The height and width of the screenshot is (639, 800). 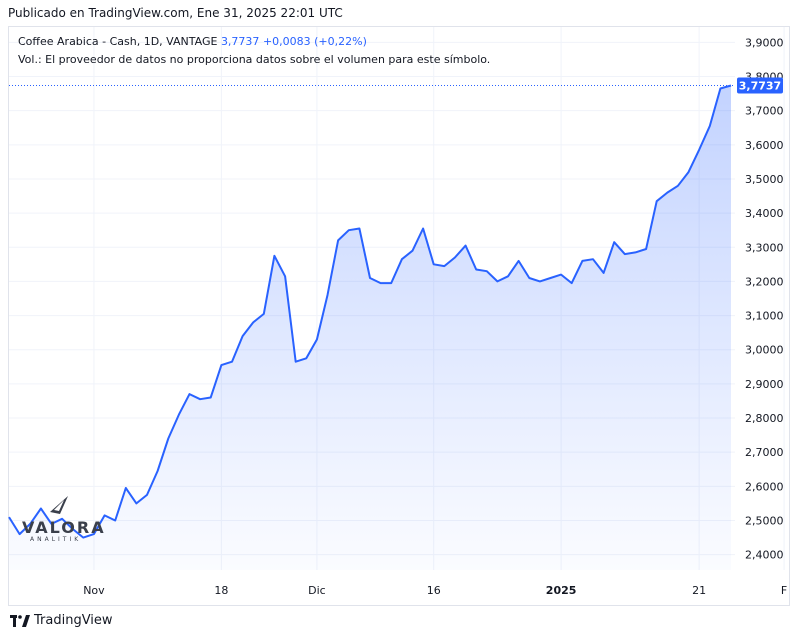 I want to click on x-tick-label: F, so click(x=784, y=590).